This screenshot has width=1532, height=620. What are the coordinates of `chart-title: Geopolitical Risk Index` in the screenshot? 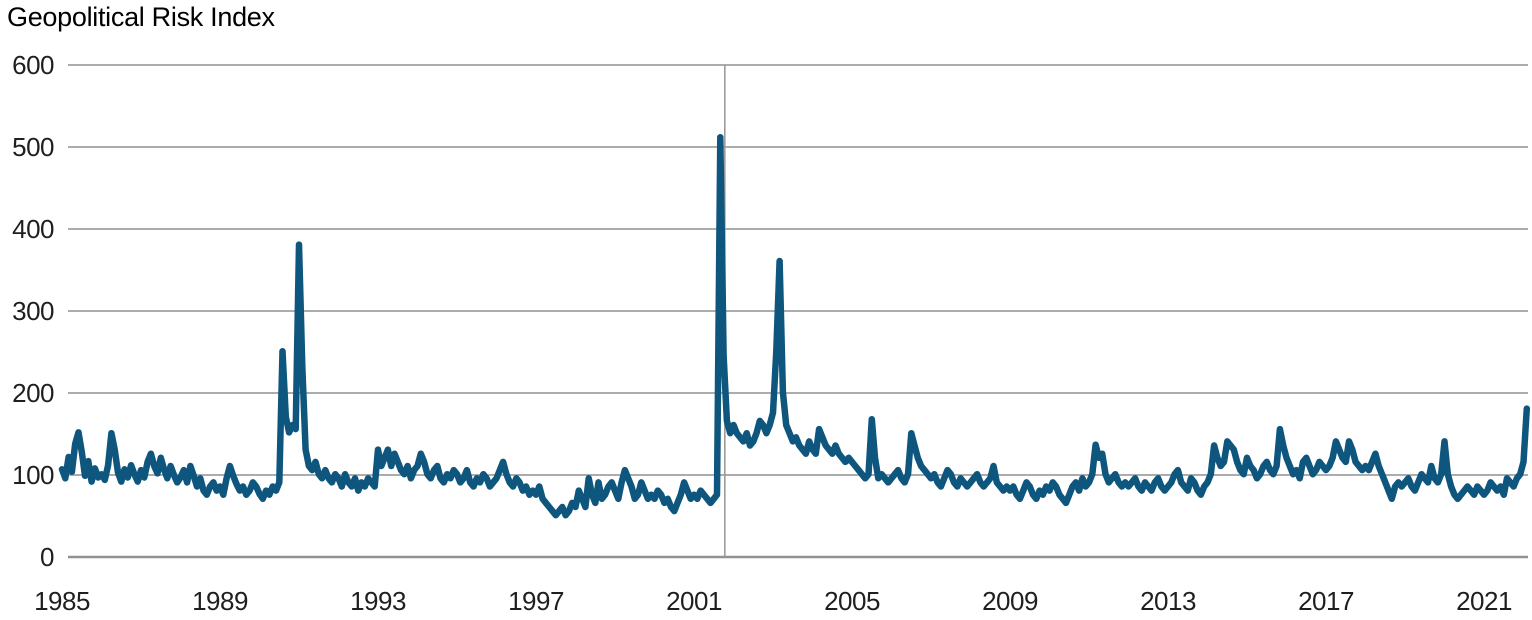 It's located at (141, 17).